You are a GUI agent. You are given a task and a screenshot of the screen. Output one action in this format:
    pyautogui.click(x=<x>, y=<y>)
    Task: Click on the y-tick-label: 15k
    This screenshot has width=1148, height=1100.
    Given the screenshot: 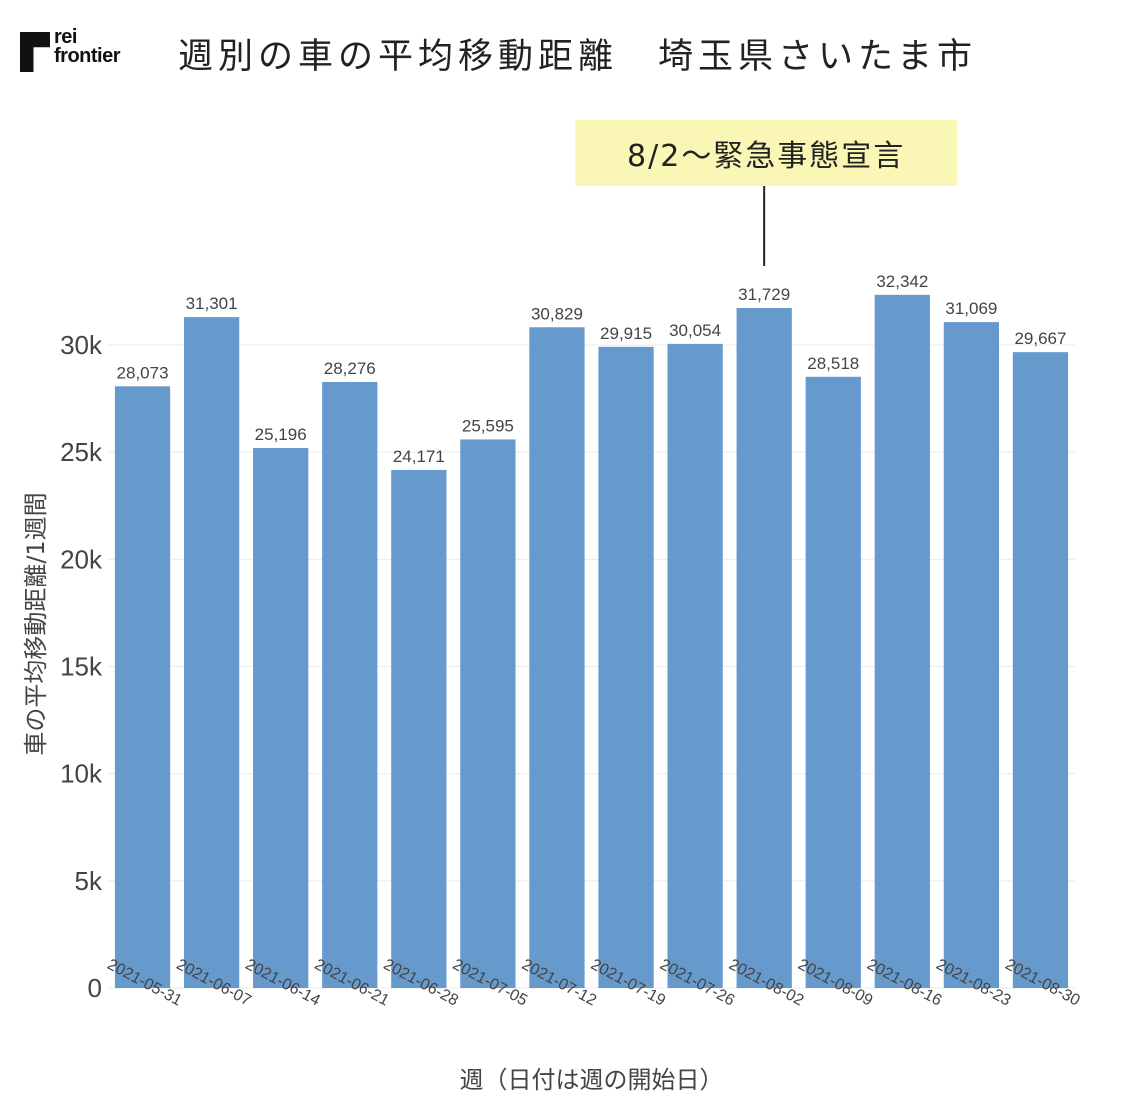 What is the action you would take?
    pyautogui.click(x=81, y=667)
    